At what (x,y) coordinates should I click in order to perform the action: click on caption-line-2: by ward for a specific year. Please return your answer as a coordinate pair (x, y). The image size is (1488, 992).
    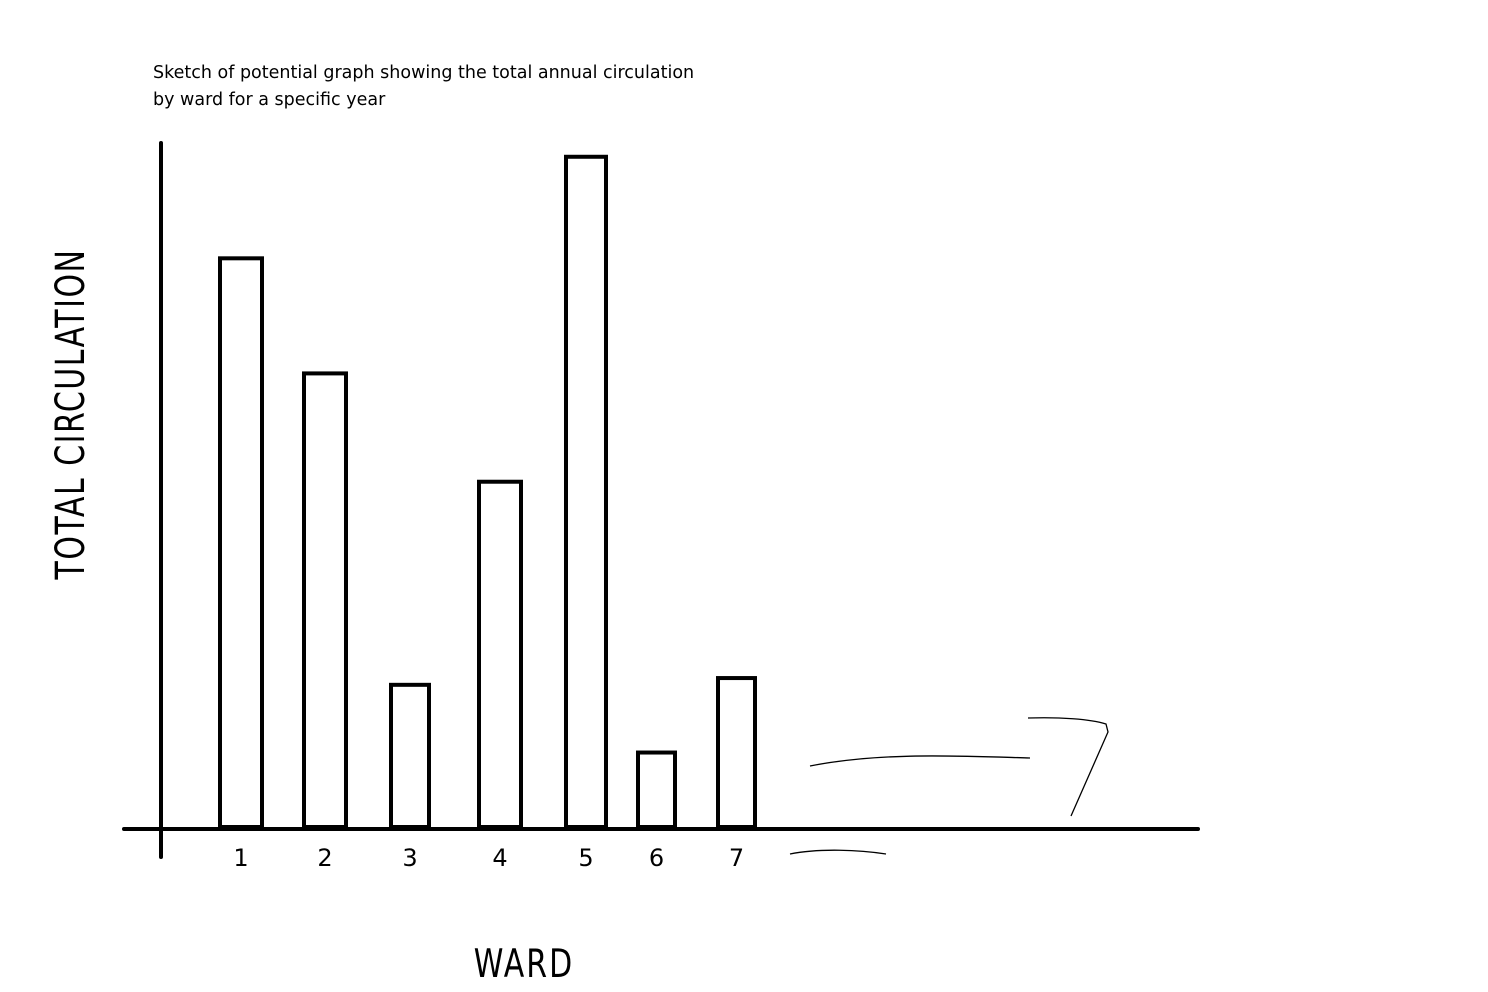
    Looking at the image, I should click on (269, 100).